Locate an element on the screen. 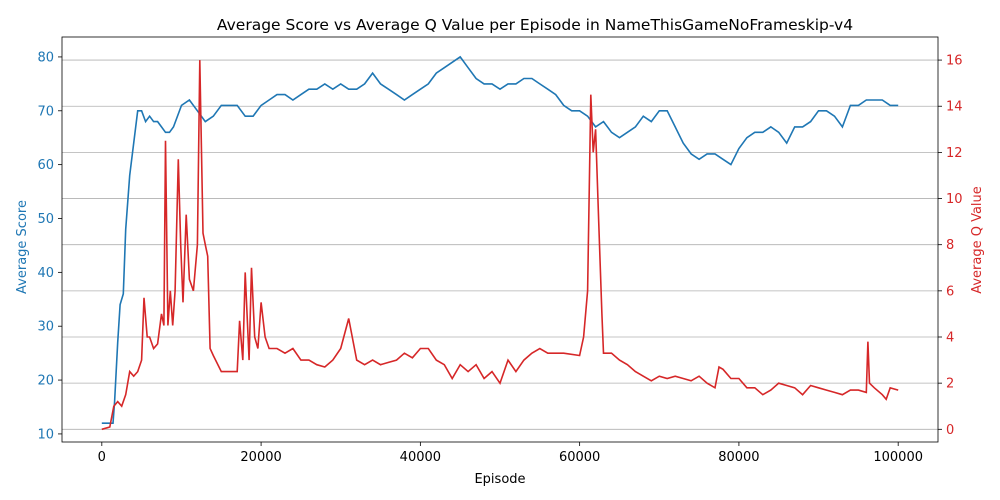 This screenshot has height=500, width=1000. x-tick-label: 80000 is located at coordinates (738, 457).